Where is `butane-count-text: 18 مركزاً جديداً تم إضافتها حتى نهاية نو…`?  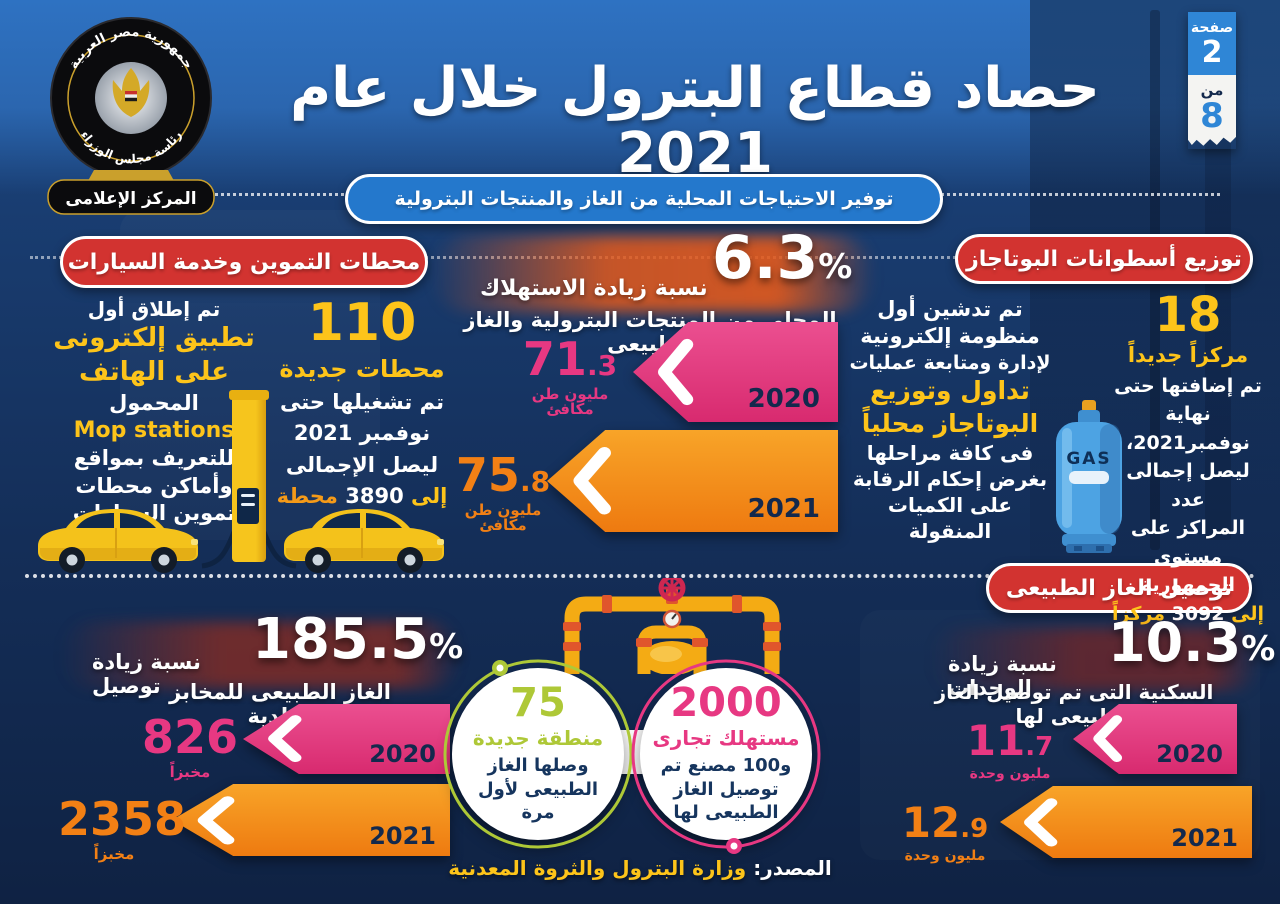 butane-count-text: 18 مركزاً جديداً تم إضافتها حتى نهاية نو… is located at coordinates (1188, 459).